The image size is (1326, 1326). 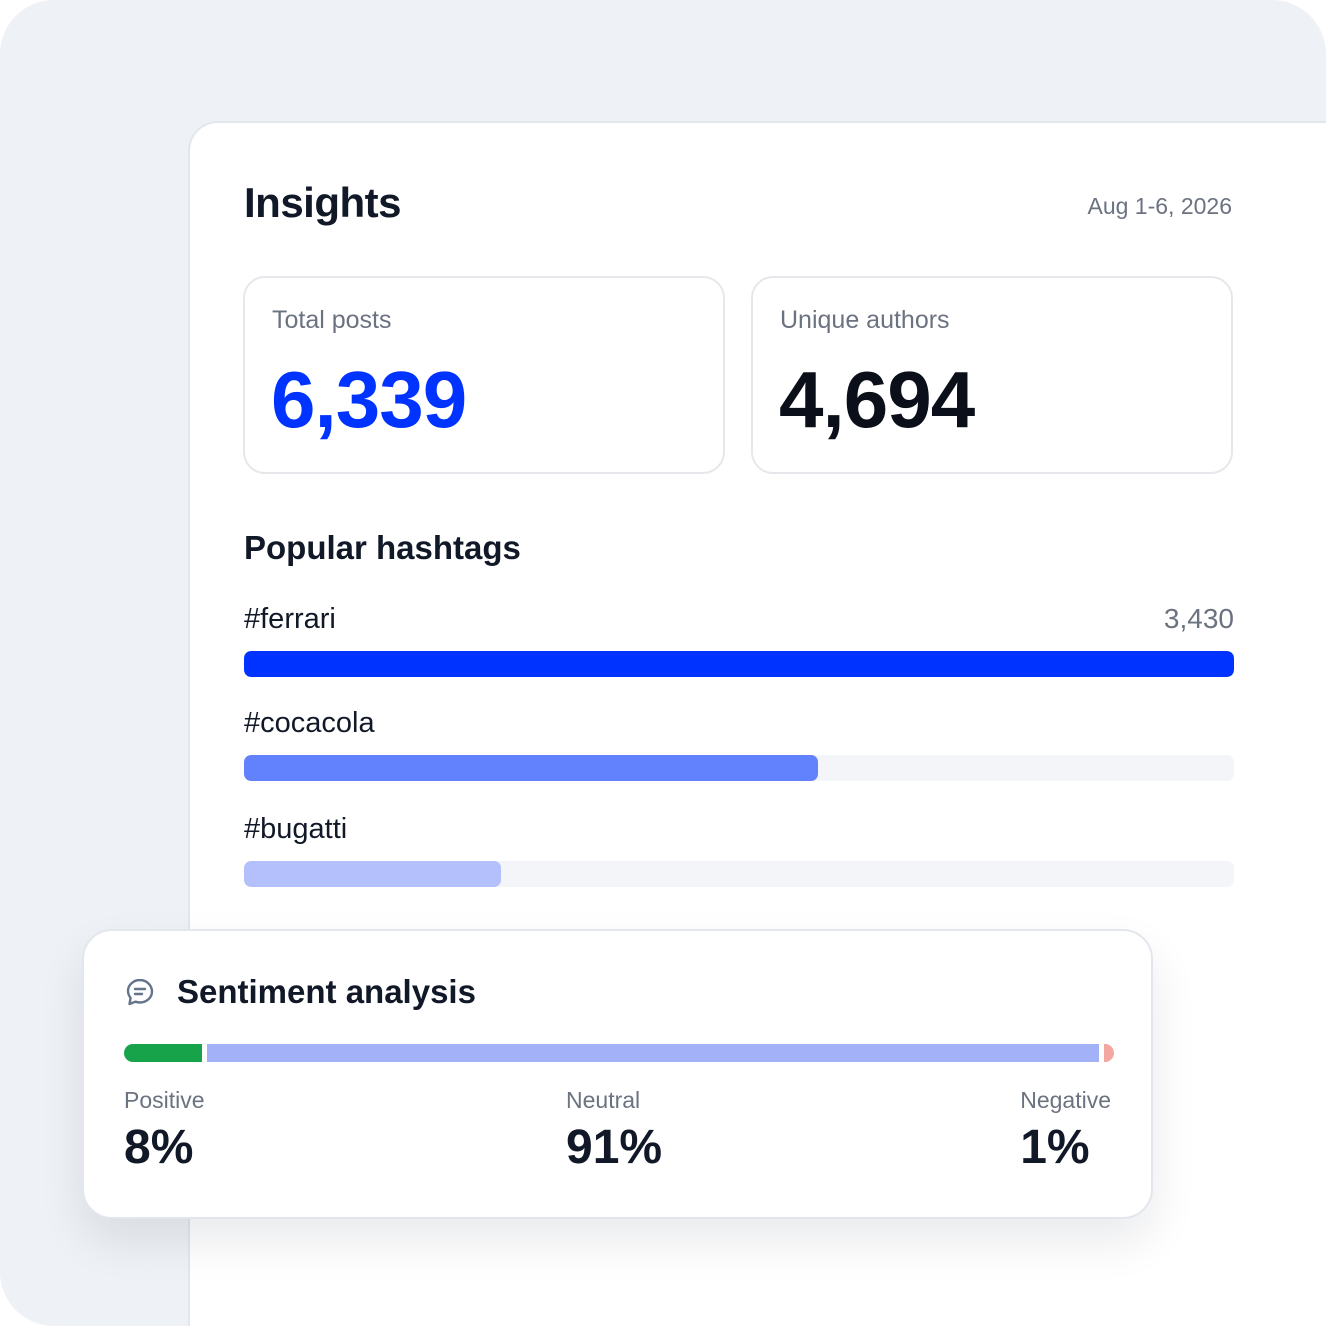 What do you see at coordinates (332, 320) in the screenshot?
I see `total-posts-label: Total posts` at bounding box center [332, 320].